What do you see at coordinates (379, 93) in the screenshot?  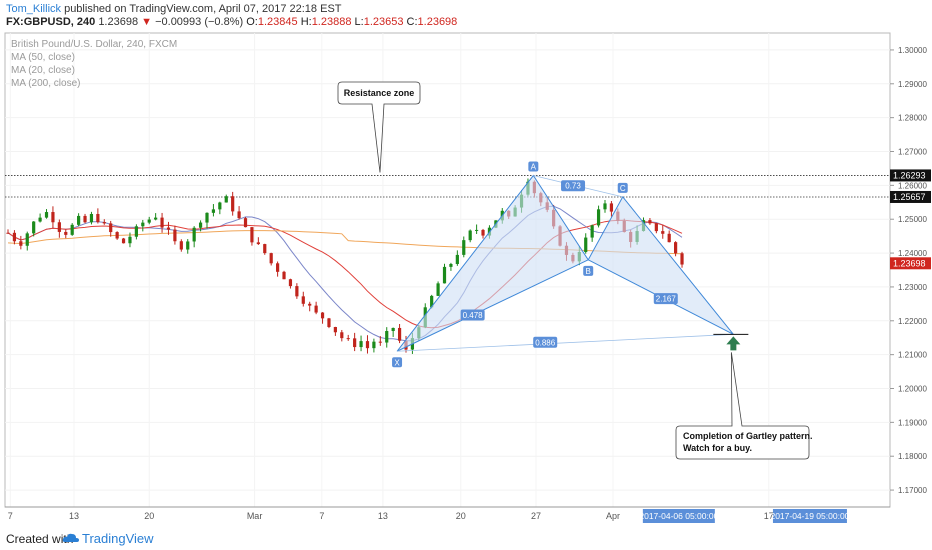 I see `resistance-callout-text: Resistance zone` at bounding box center [379, 93].